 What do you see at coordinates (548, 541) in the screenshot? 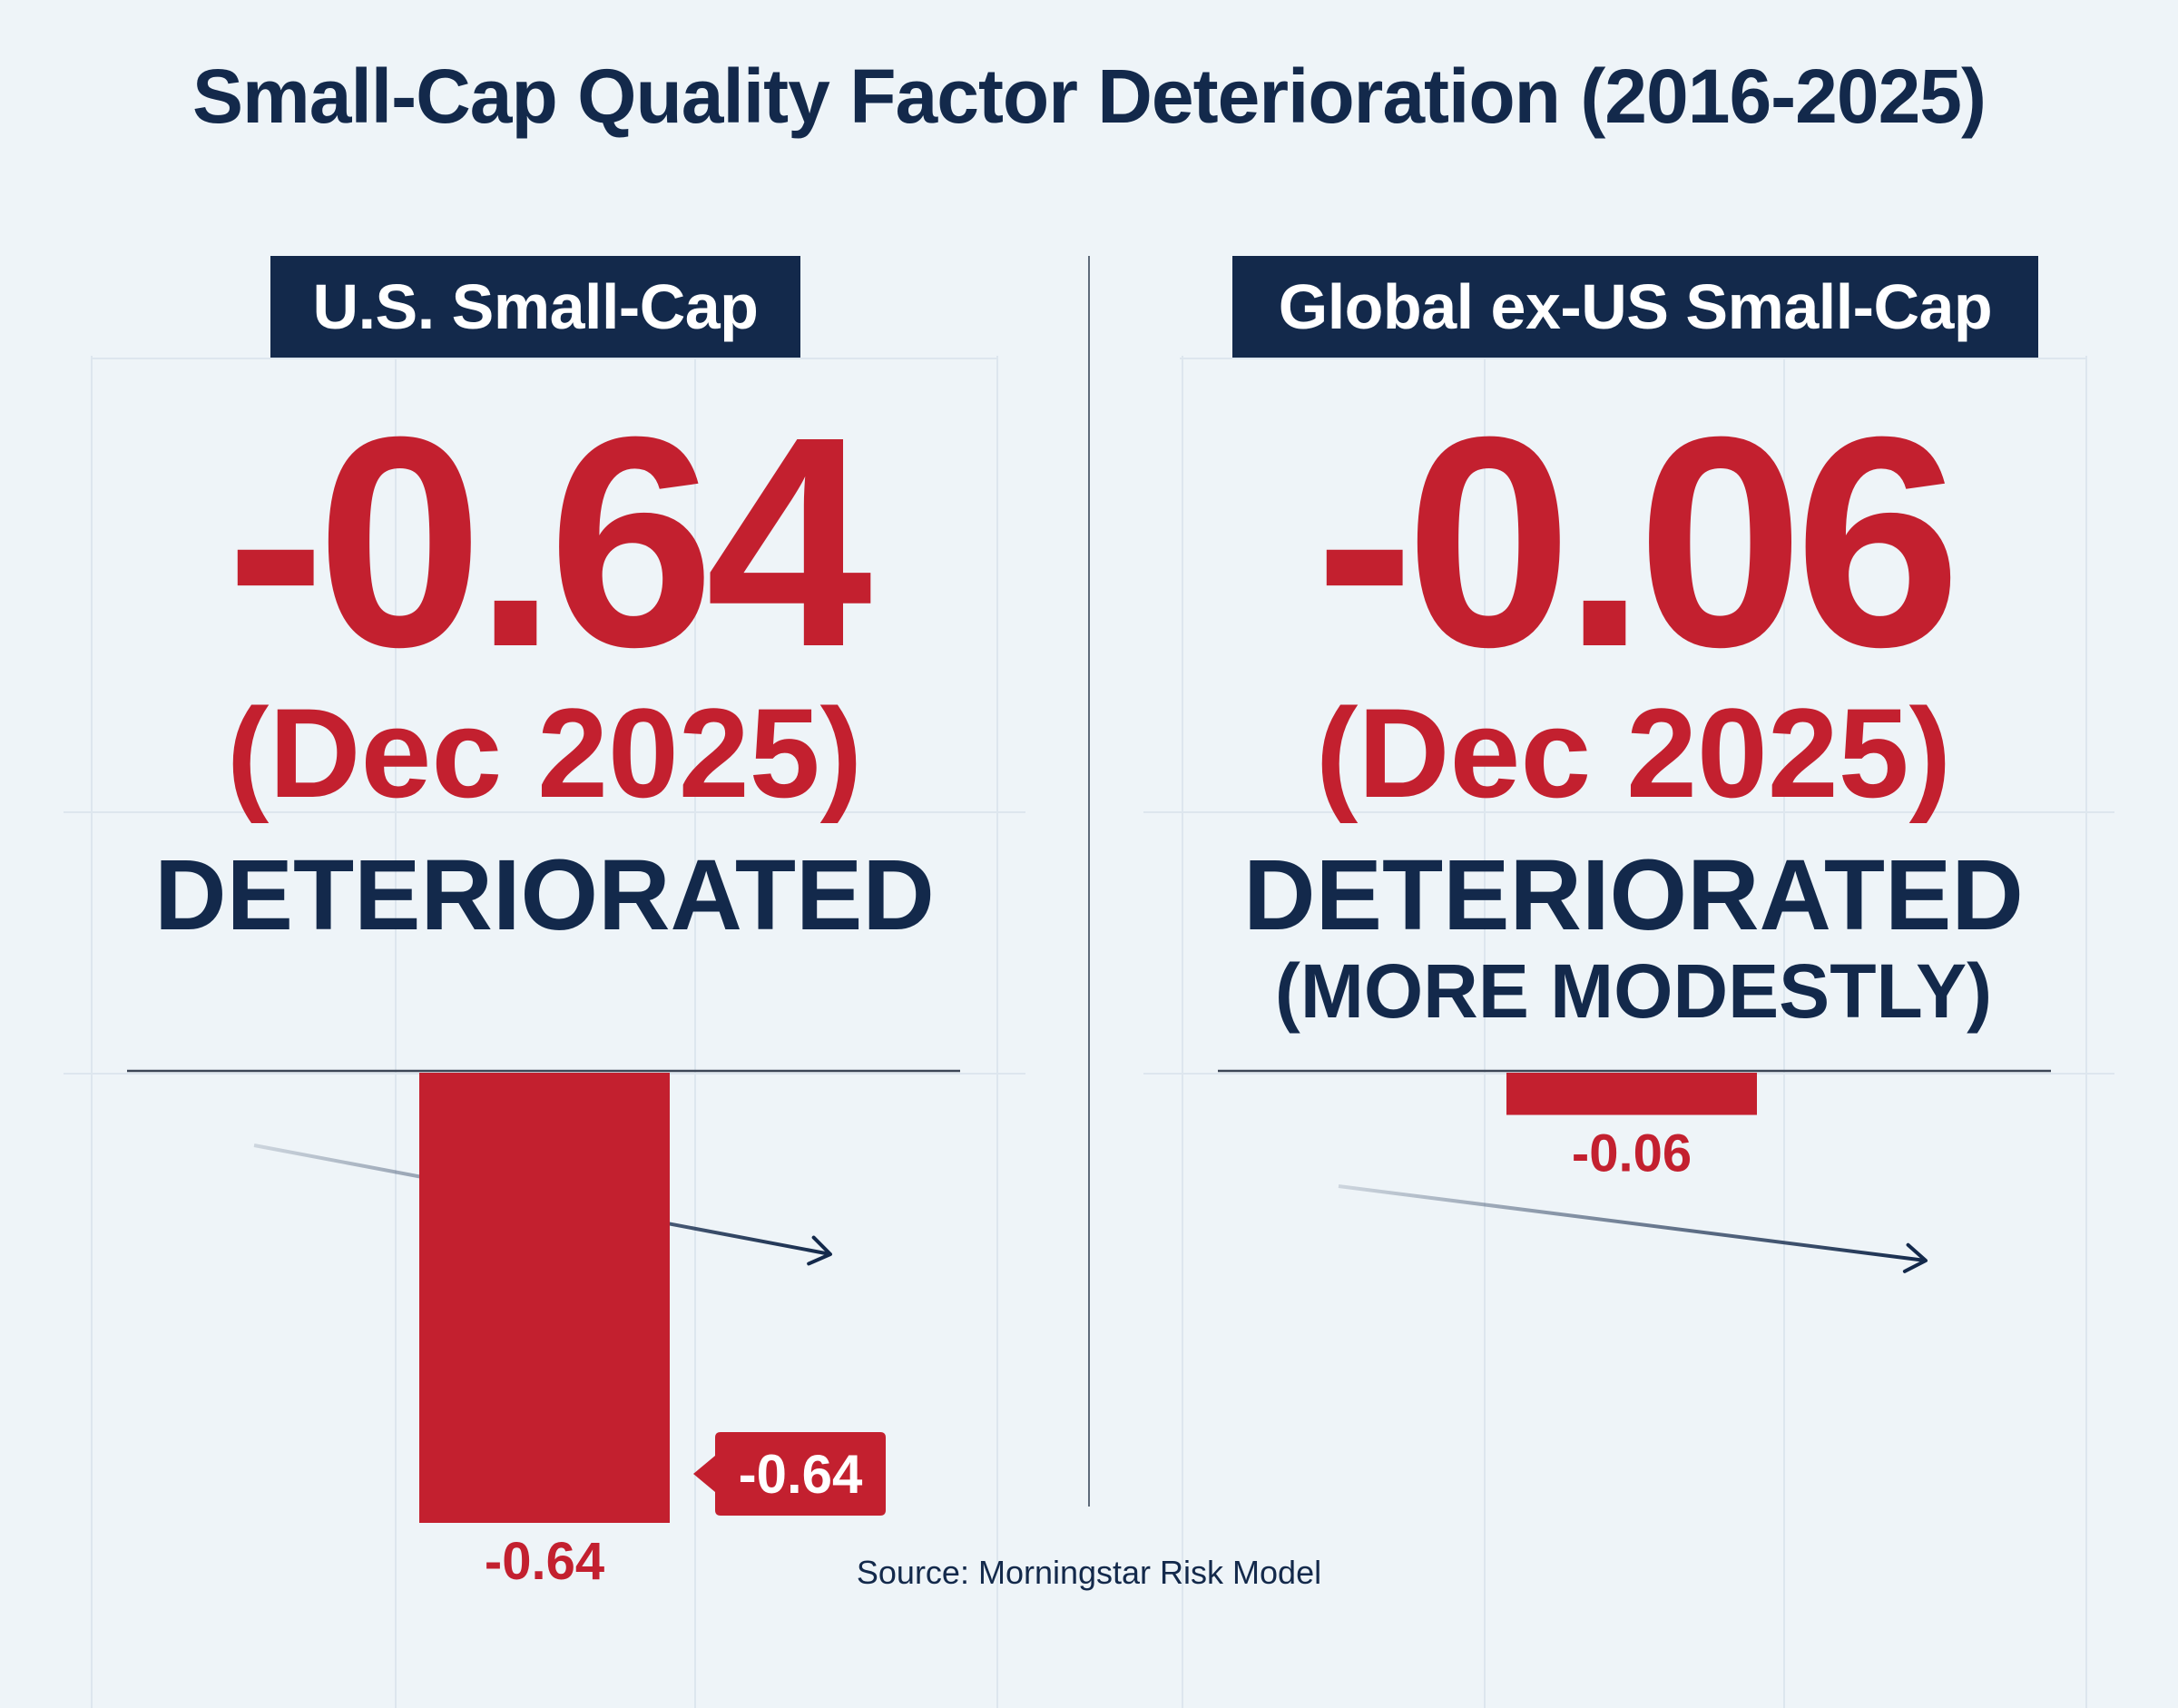
I see `headline-value: -0.64` at bounding box center [548, 541].